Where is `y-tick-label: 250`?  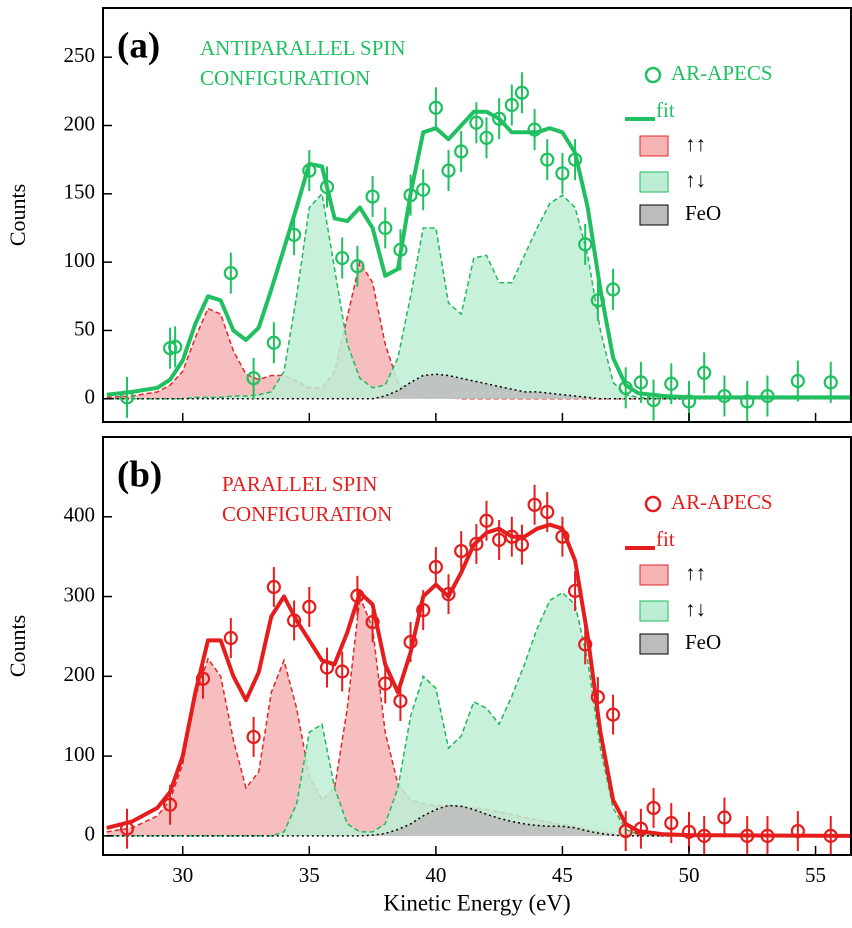 y-tick-label: 250 is located at coordinates (80, 55).